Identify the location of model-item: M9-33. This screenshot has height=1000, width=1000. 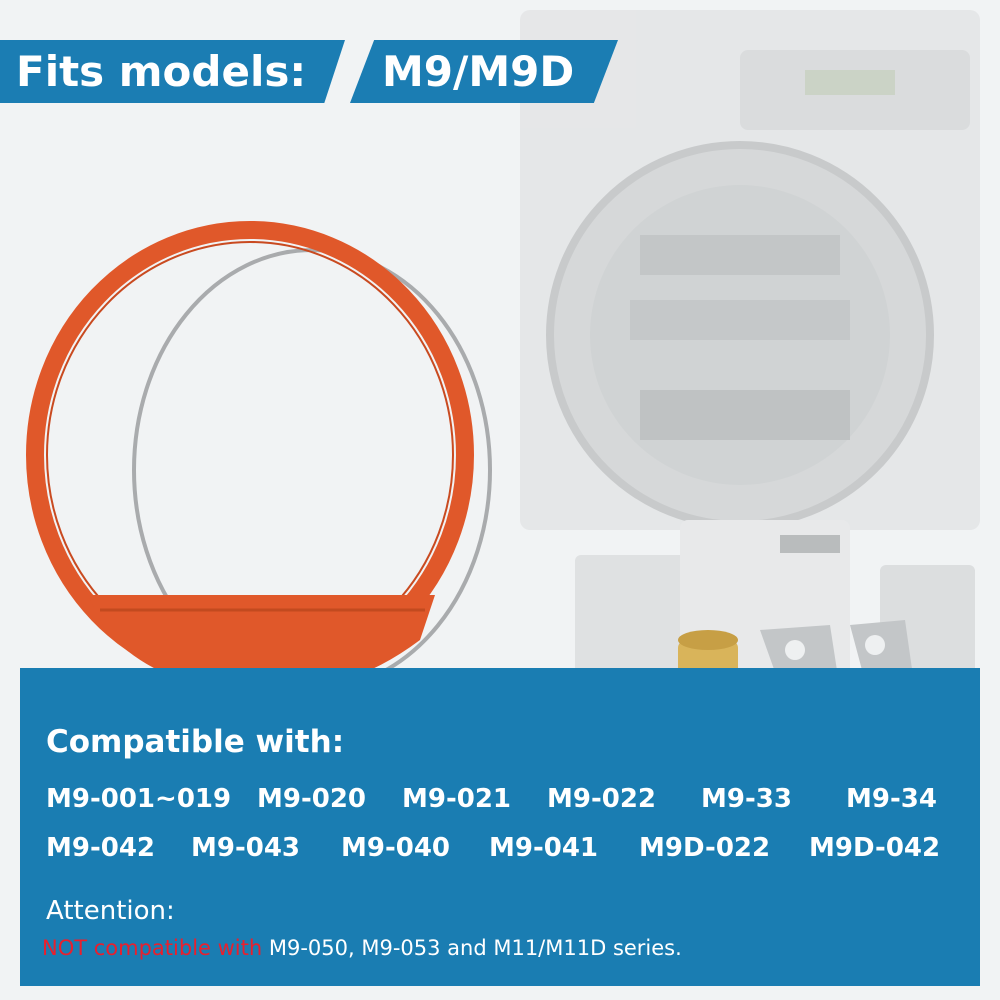
(746, 799).